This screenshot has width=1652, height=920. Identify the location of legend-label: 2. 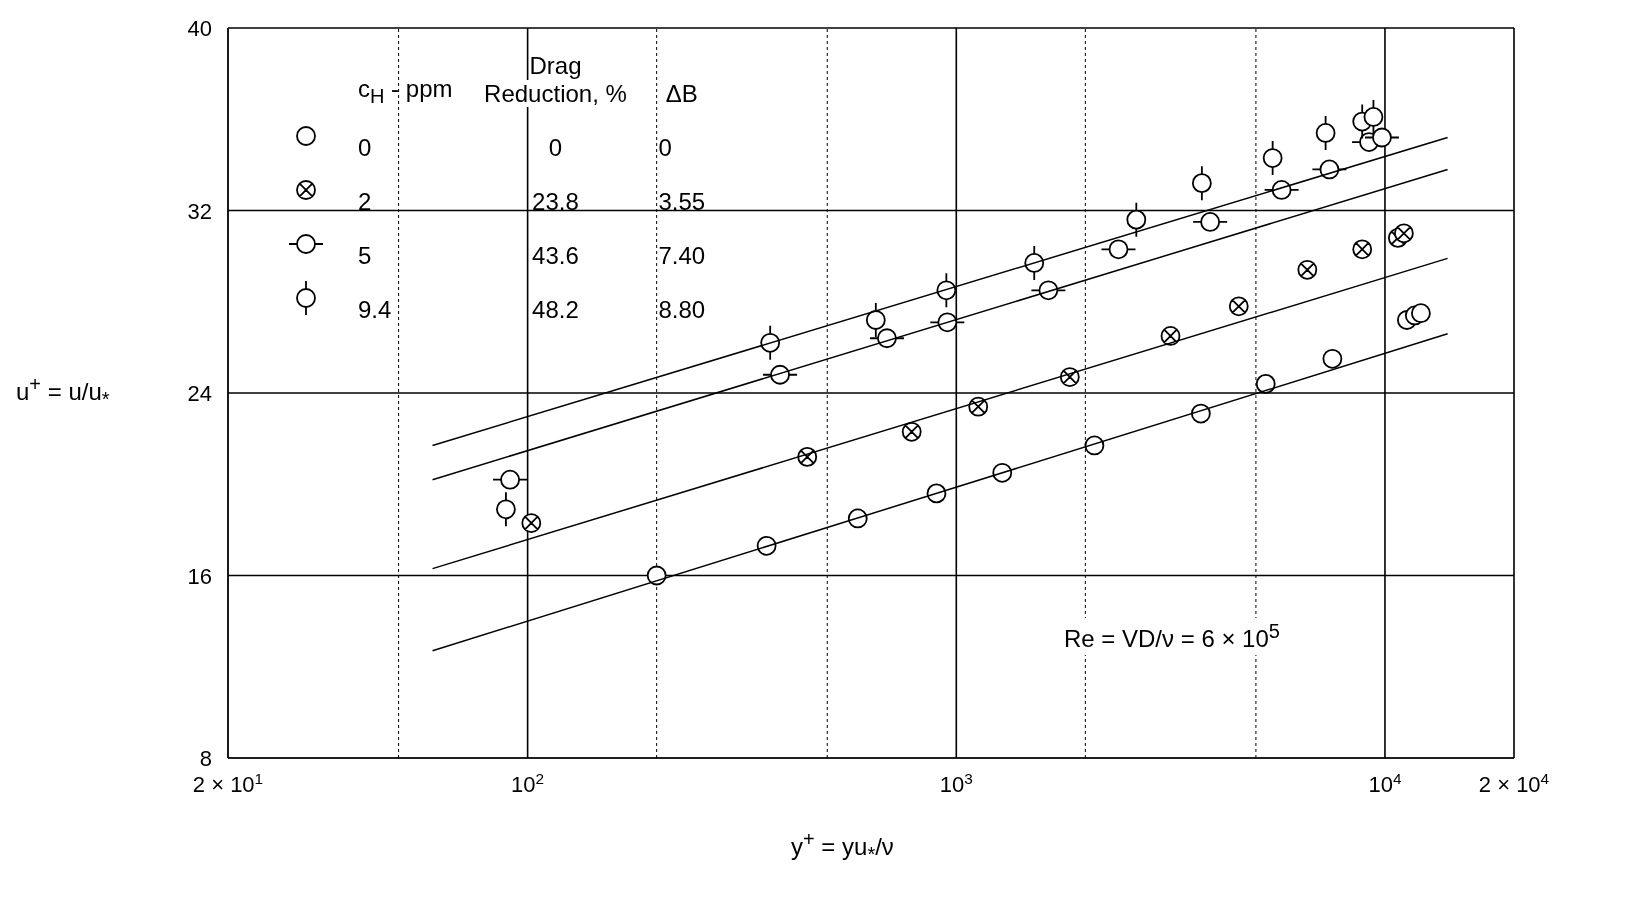
(365, 202).